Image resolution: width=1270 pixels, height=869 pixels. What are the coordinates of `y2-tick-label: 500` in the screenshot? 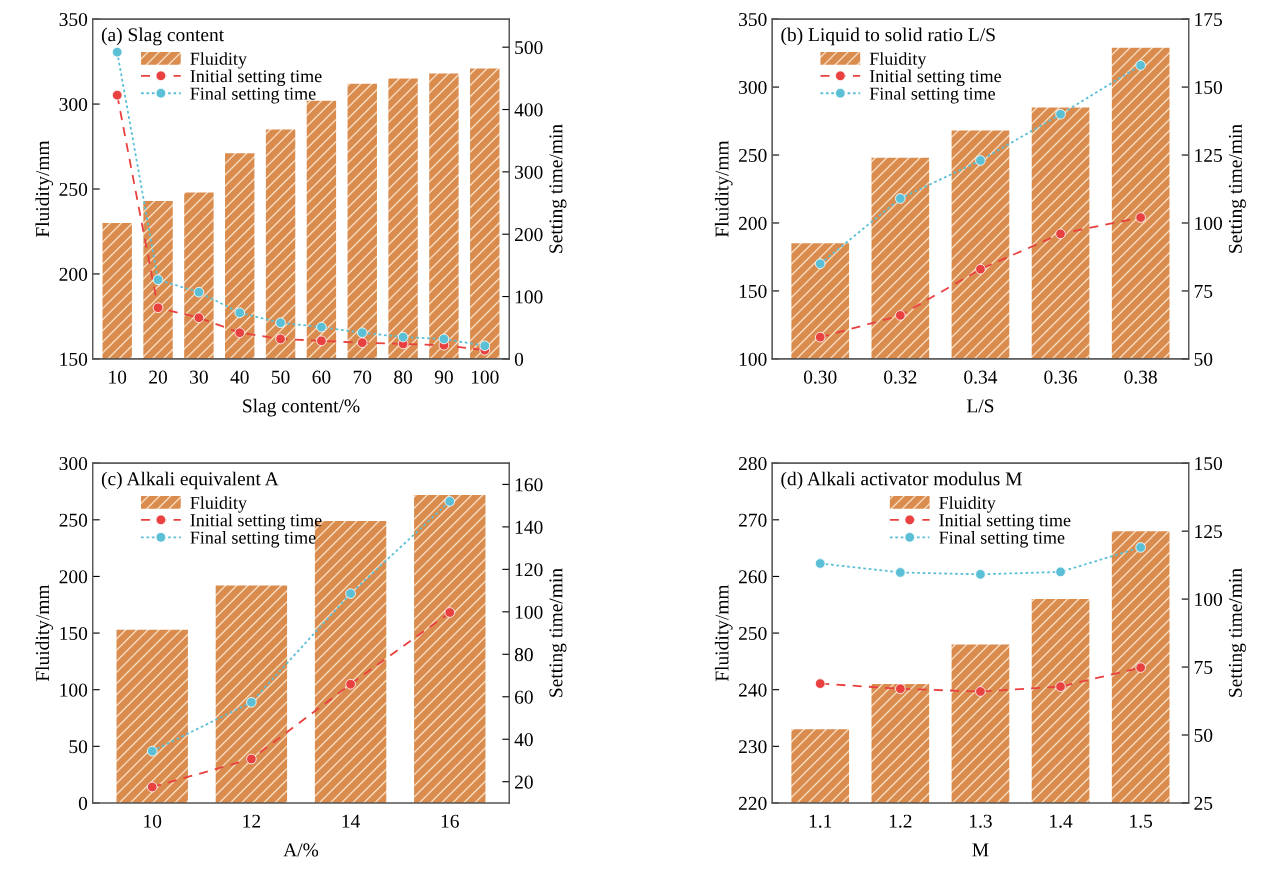 It's located at (529, 47).